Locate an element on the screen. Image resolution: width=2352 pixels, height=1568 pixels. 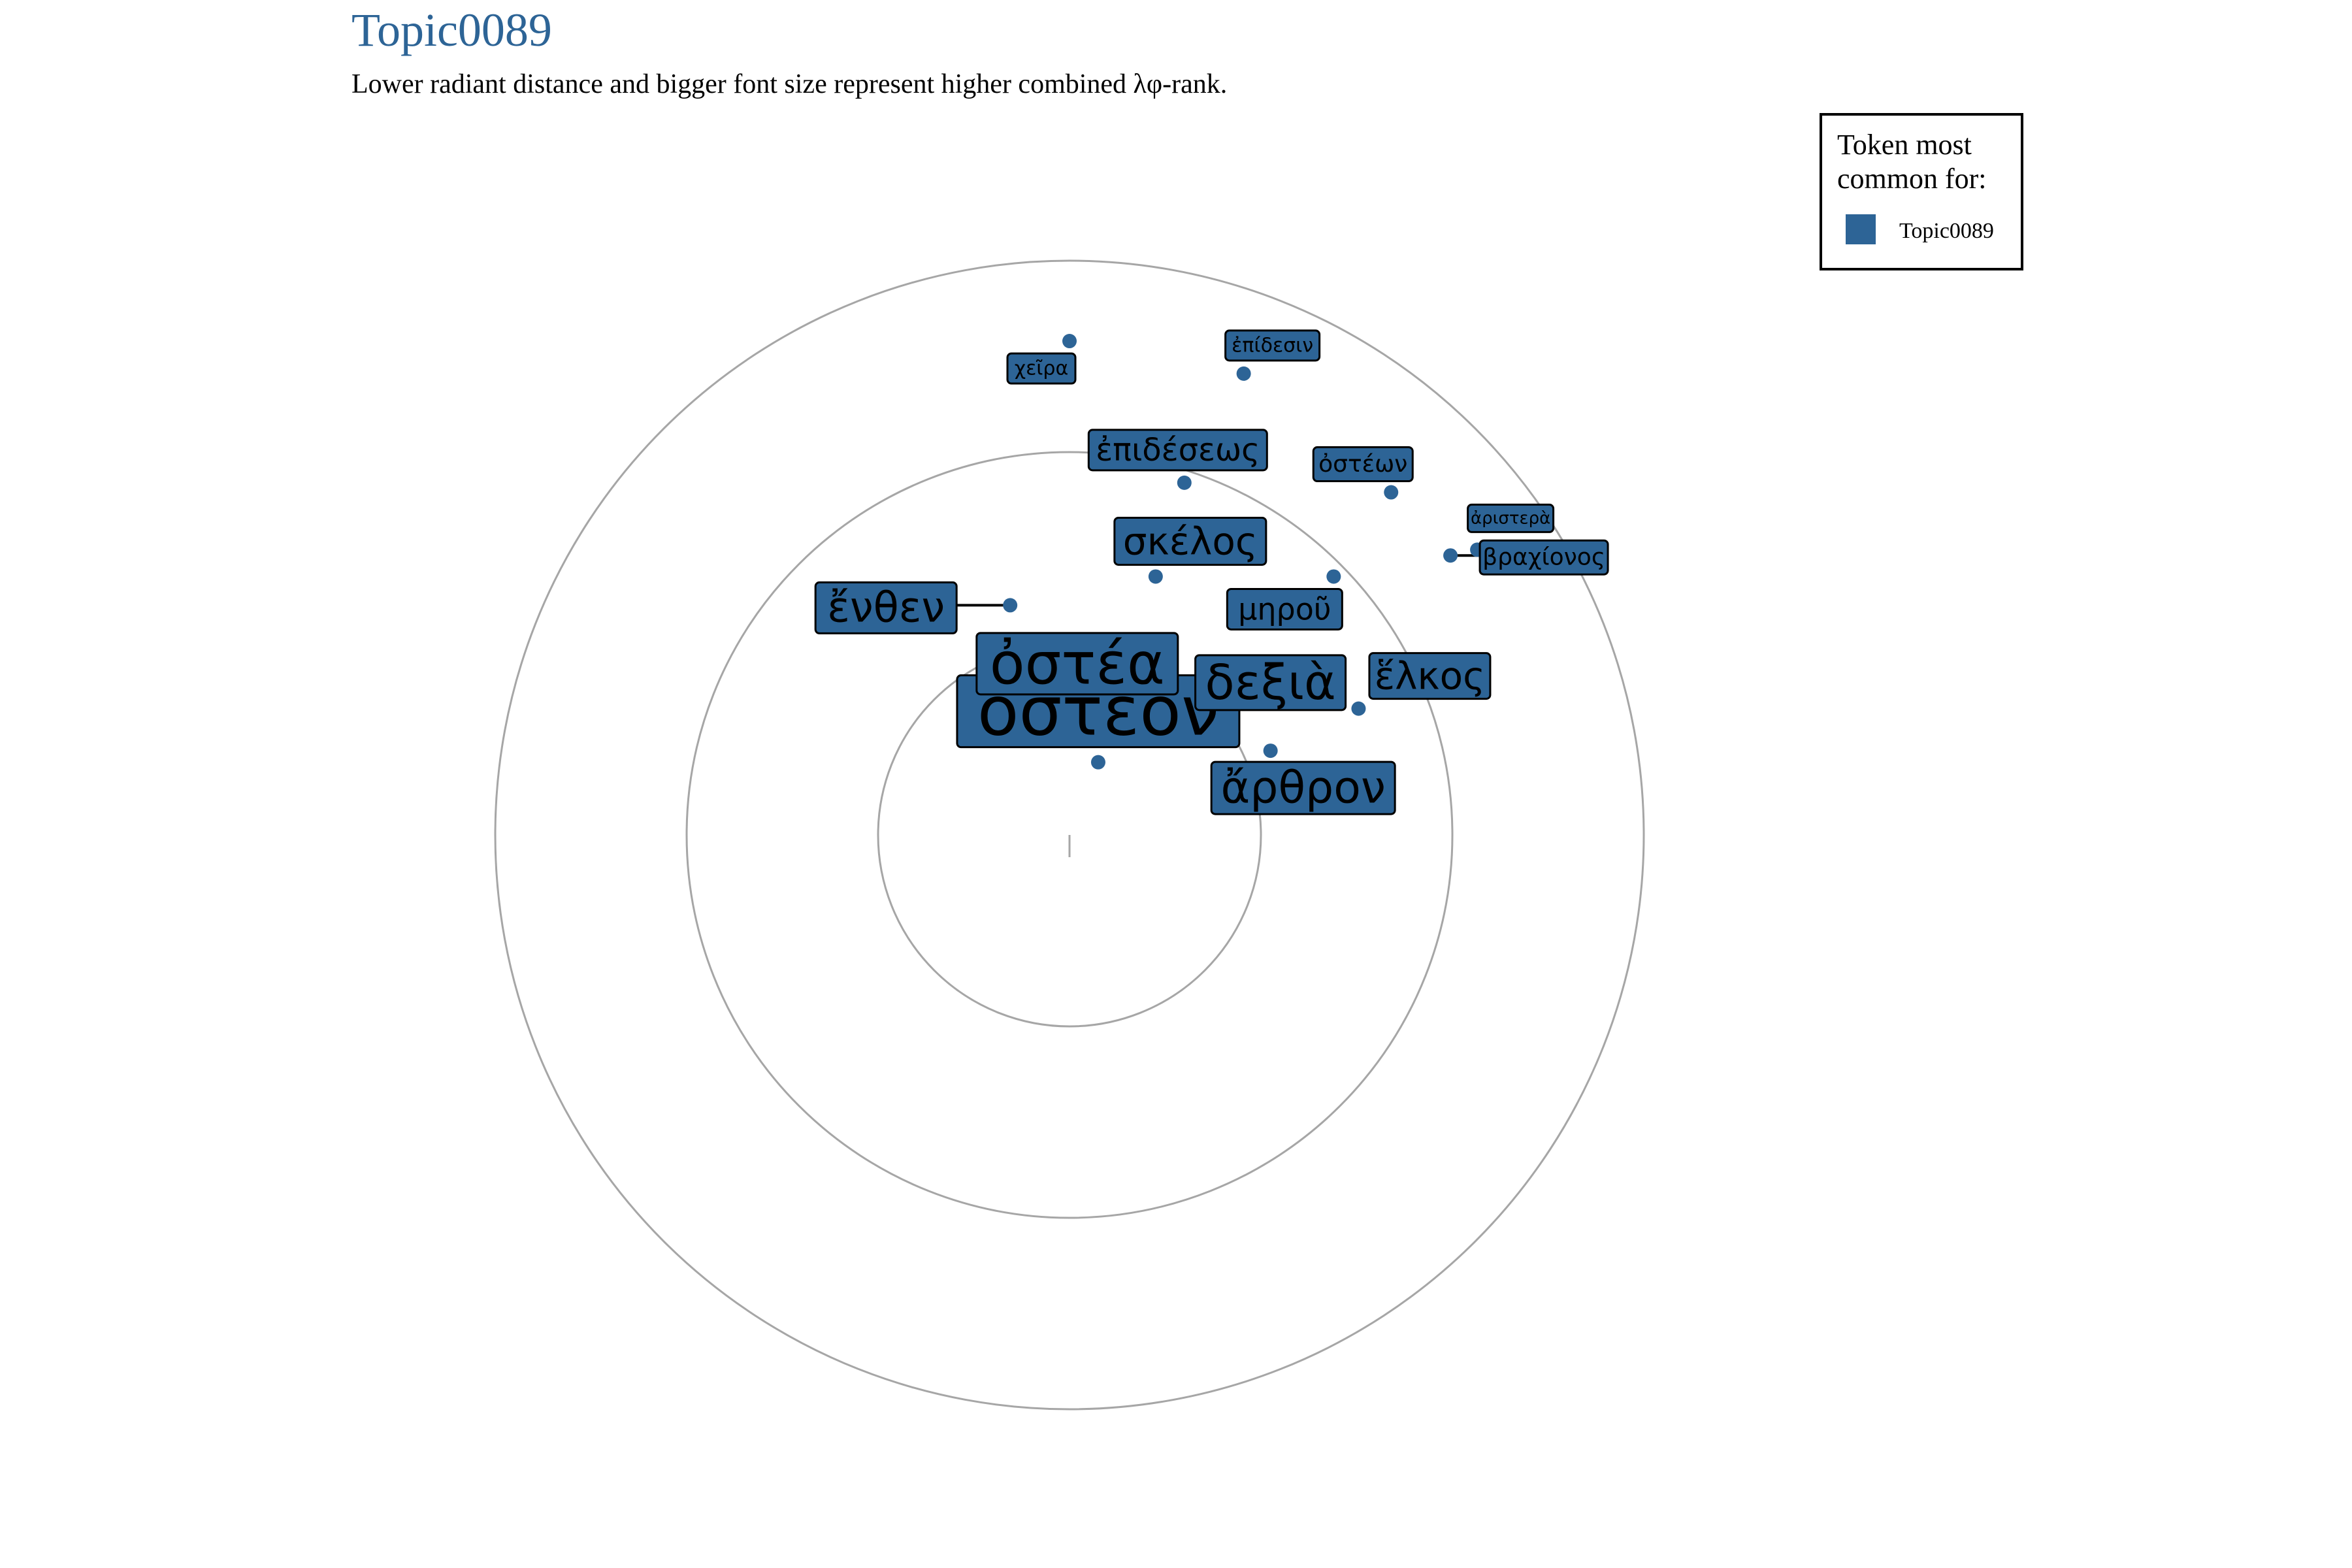
legend-entry-label: Topic0089 is located at coordinates (1946, 231).